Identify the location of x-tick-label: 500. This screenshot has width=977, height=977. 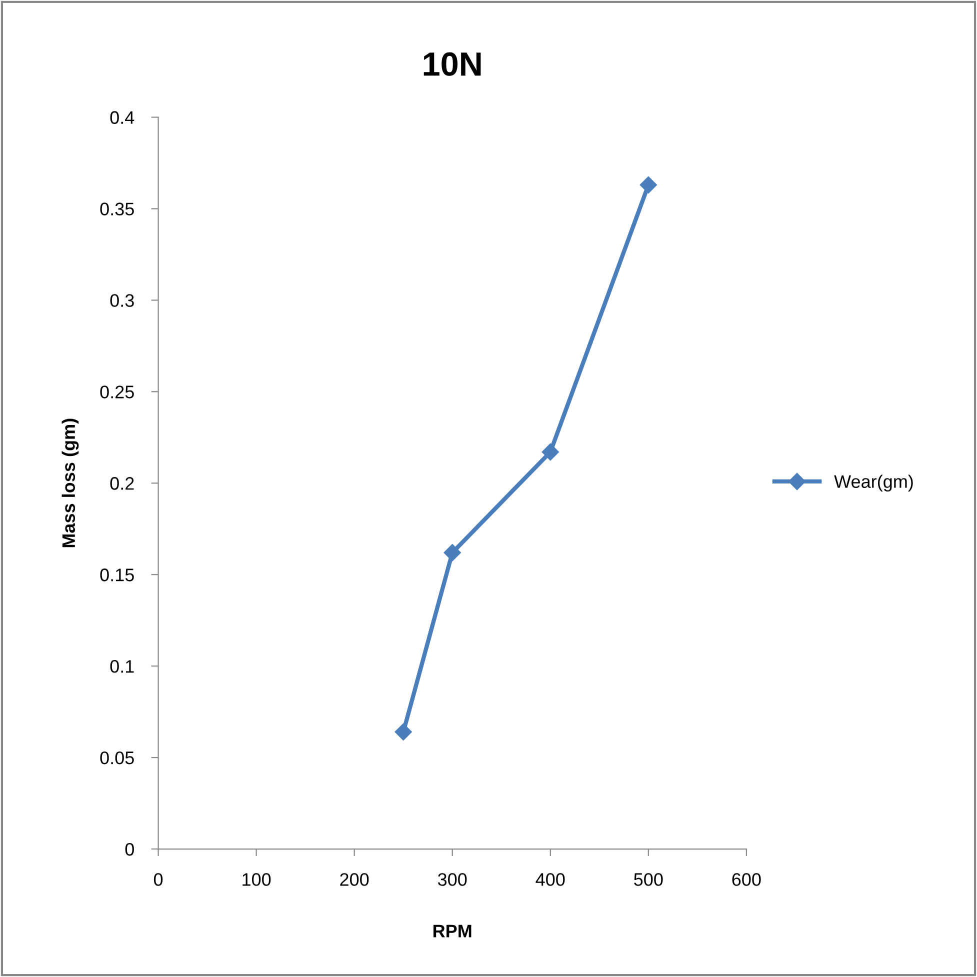
(648, 879).